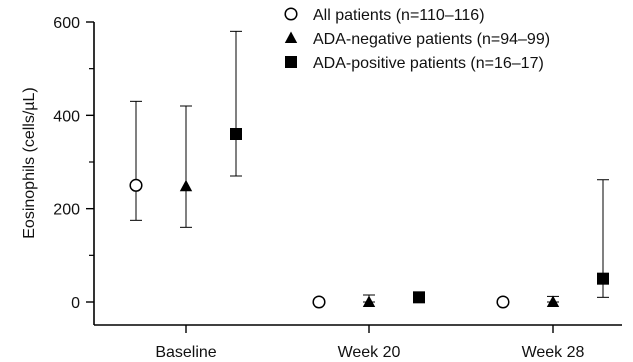 The height and width of the screenshot is (362, 633). What do you see at coordinates (66, 23) in the screenshot?
I see `y-tick-label: 600` at bounding box center [66, 23].